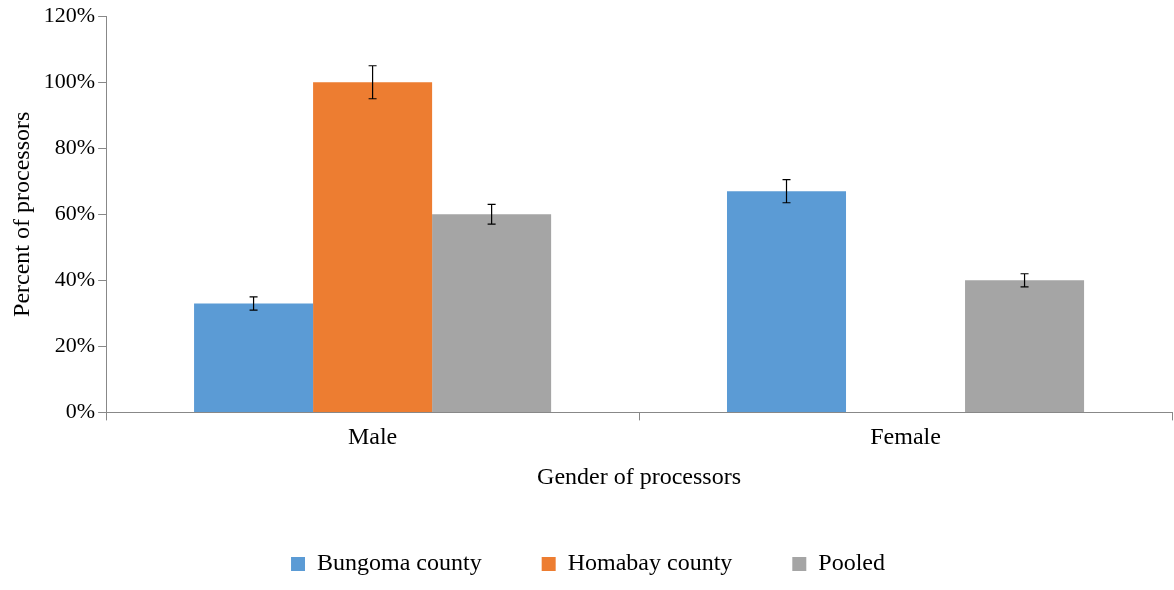 This screenshot has width=1174, height=590. What do you see at coordinates (851, 562) in the screenshot?
I see `legend-label: Pooled` at bounding box center [851, 562].